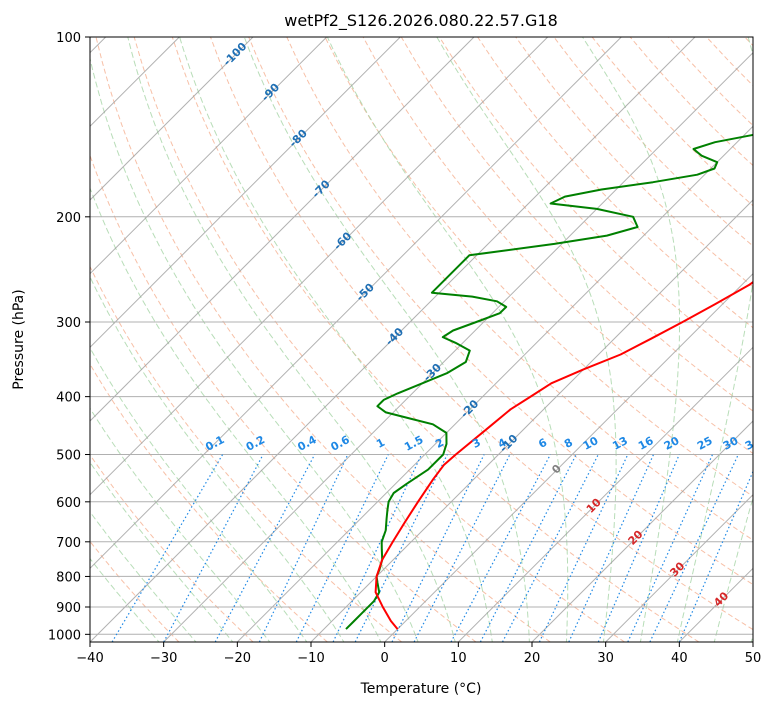 This screenshot has width=775, height=708. What do you see at coordinates (679, 658) in the screenshot?
I see `x-tick-label: 40` at bounding box center [679, 658].